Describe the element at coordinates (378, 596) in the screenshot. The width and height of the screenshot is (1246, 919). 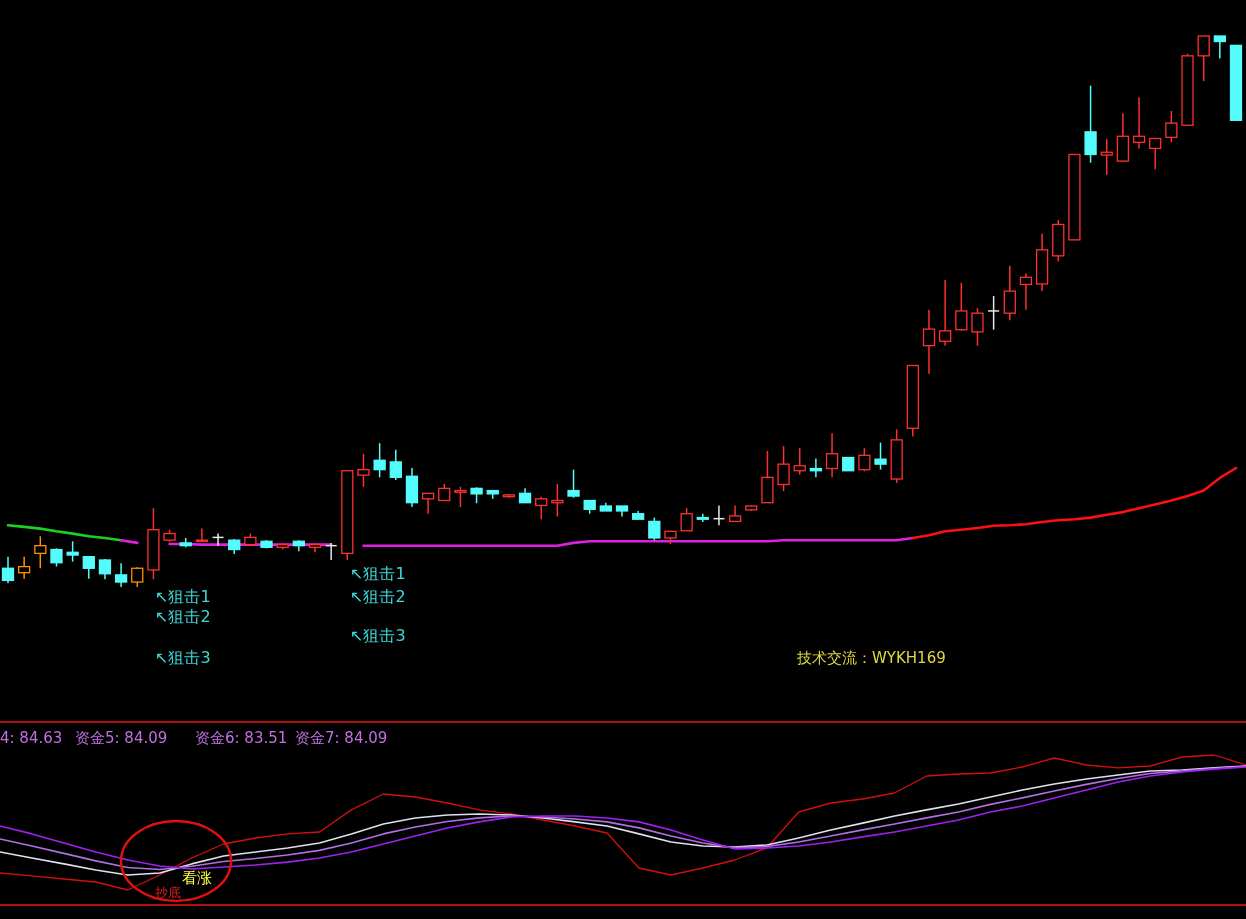
I see `annotation: ↖狙击2` at that location.